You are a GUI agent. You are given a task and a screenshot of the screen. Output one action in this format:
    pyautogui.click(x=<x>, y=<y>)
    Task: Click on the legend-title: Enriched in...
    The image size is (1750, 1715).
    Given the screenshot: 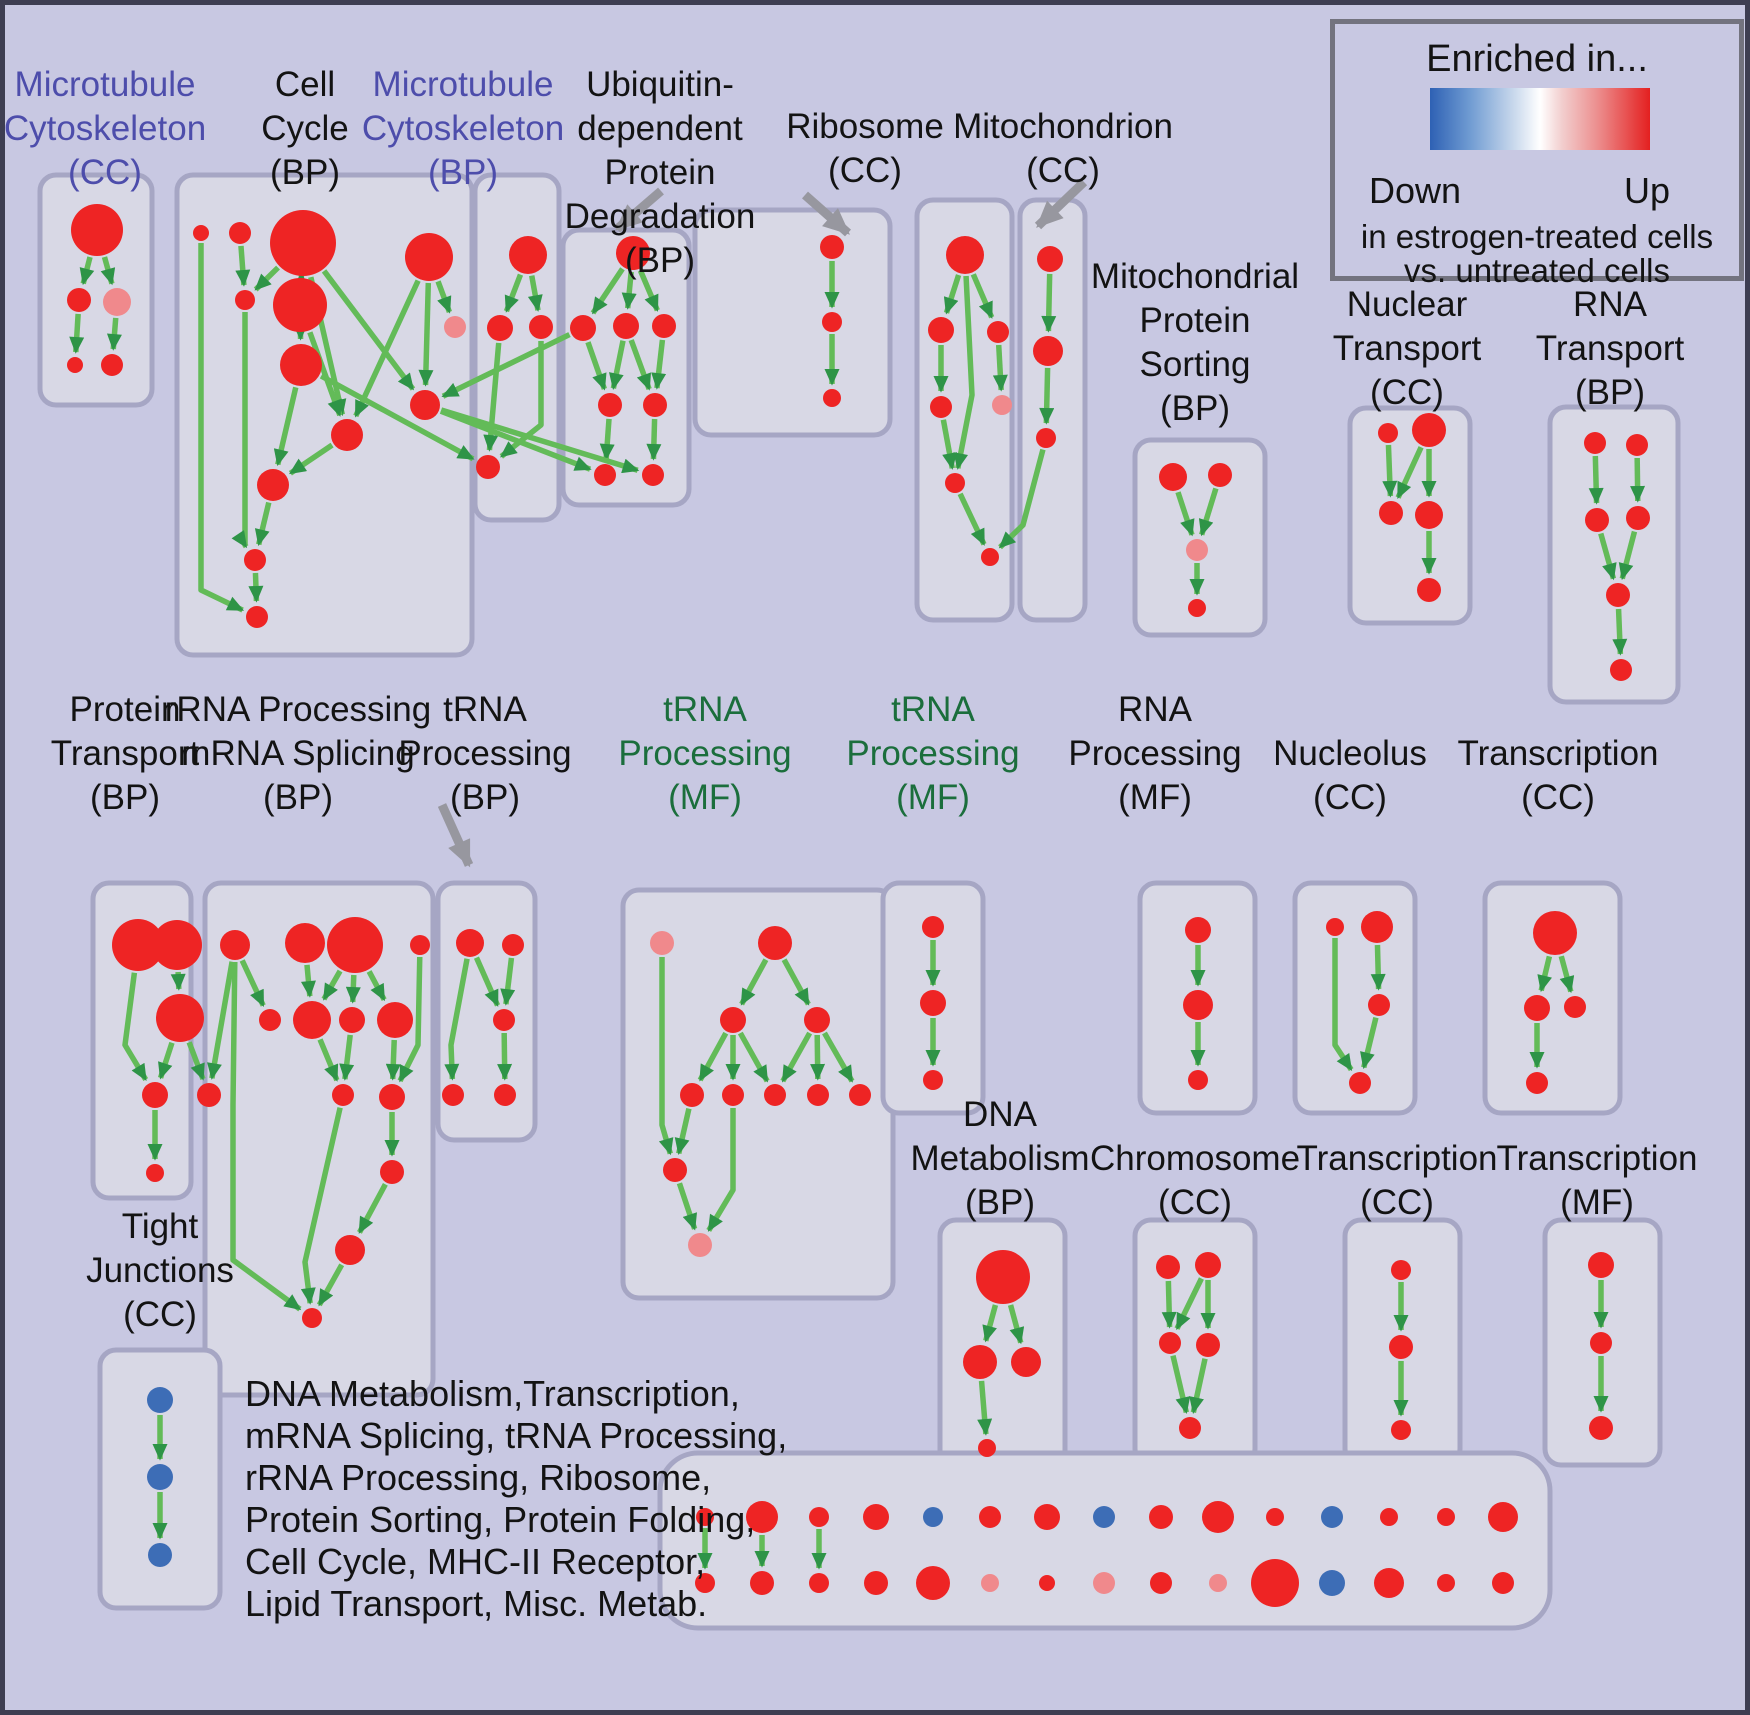 What is the action you would take?
    pyautogui.click(x=1537, y=59)
    